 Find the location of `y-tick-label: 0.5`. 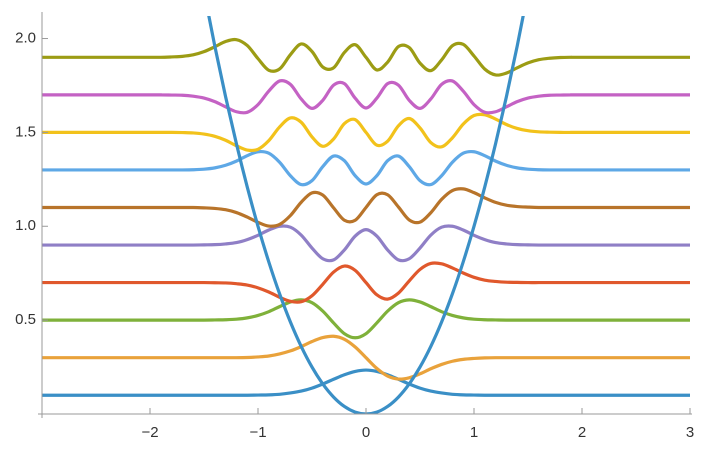

y-tick-label: 0.5 is located at coordinates (25, 319).